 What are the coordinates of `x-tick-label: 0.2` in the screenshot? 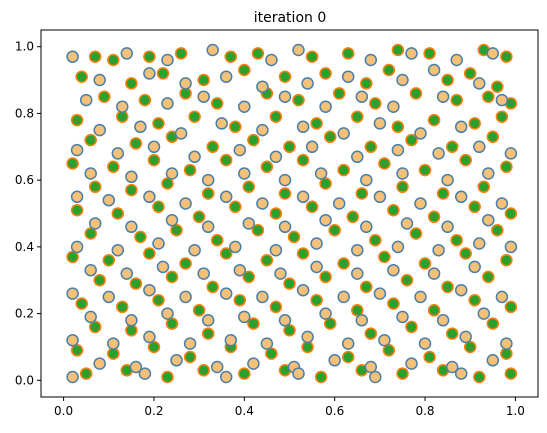 It's located at (153, 411).